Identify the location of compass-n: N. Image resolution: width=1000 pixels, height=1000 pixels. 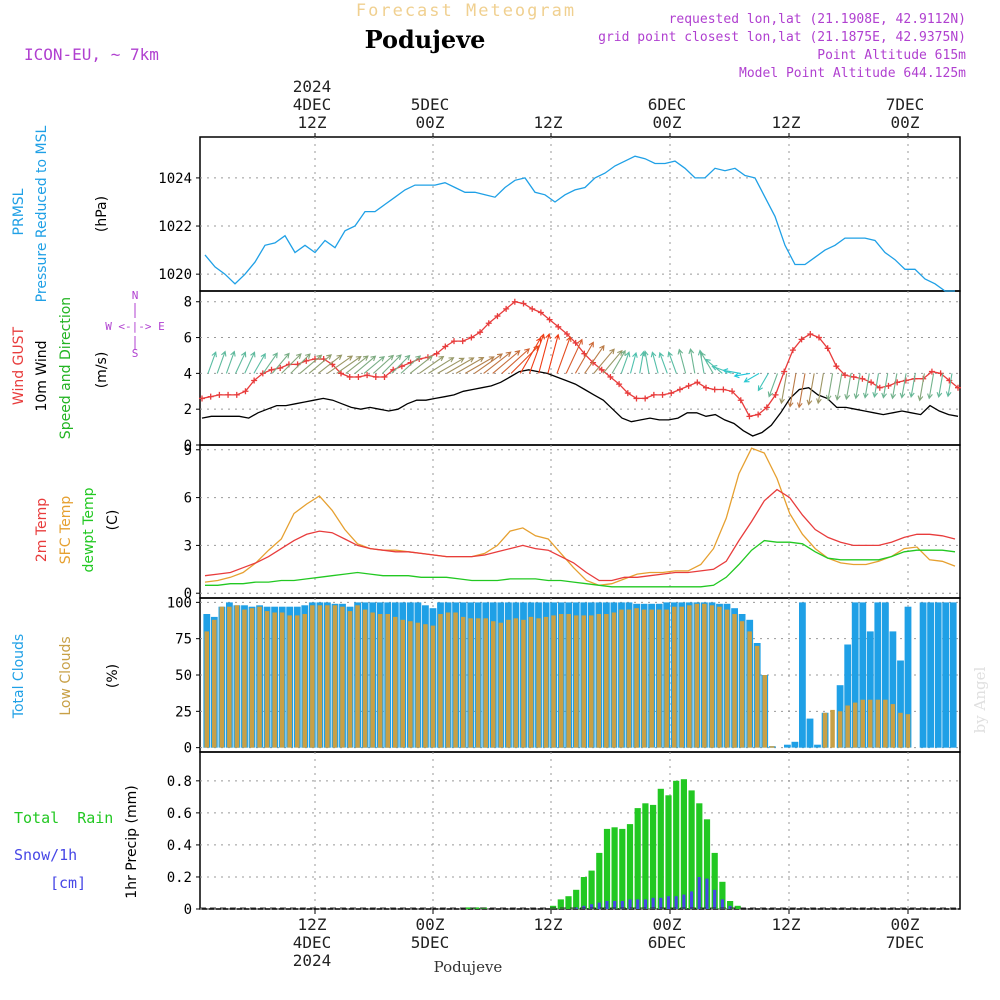
(135, 295).